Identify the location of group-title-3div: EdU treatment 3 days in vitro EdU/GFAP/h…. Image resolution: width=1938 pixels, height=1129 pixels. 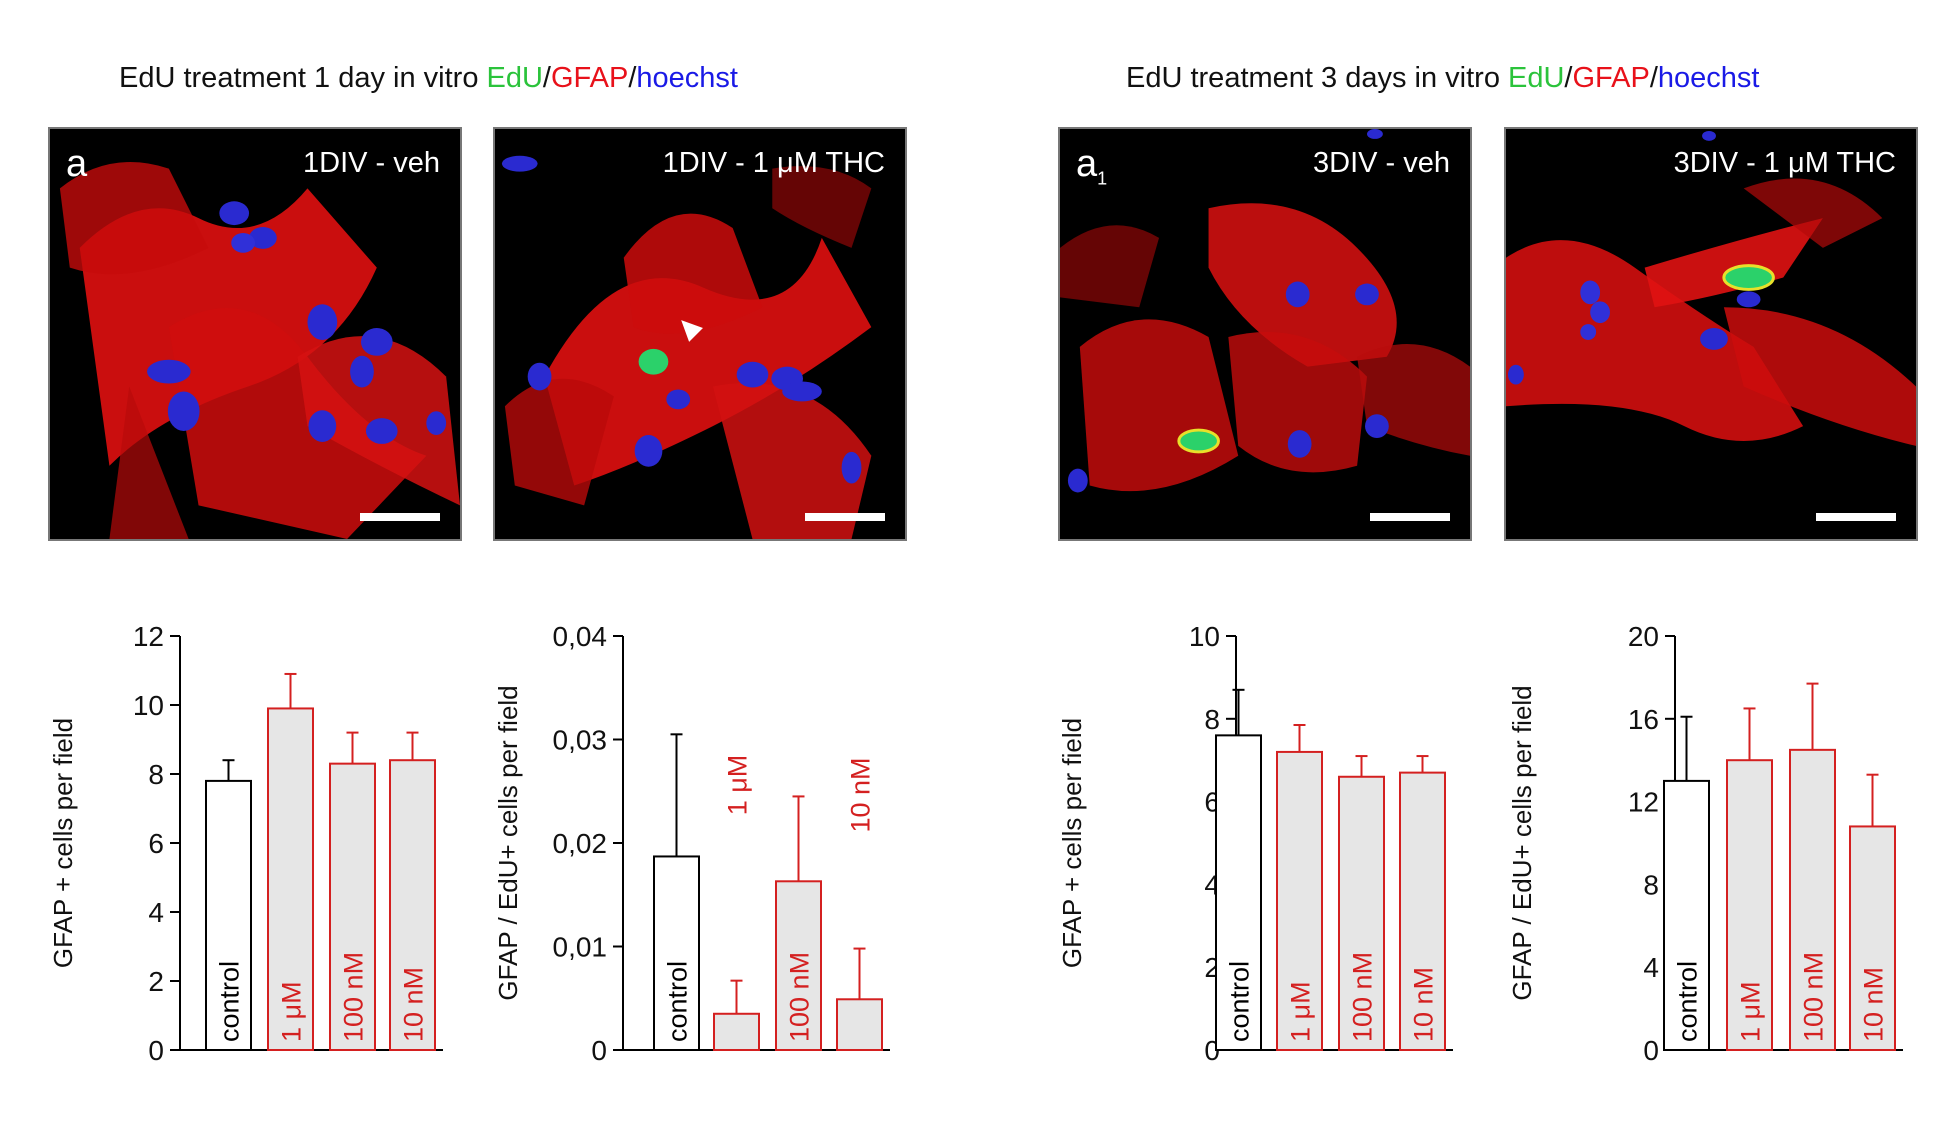
(1443, 78).